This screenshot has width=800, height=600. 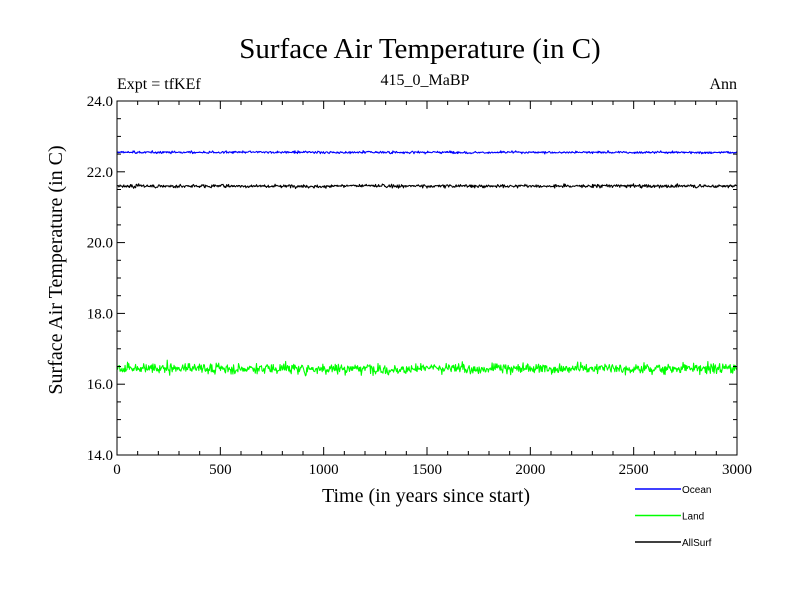 What do you see at coordinates (426, 496) in the screenshot?
I see `x-axis-label: Time (in years since start)` at bounding box center [426, 496].